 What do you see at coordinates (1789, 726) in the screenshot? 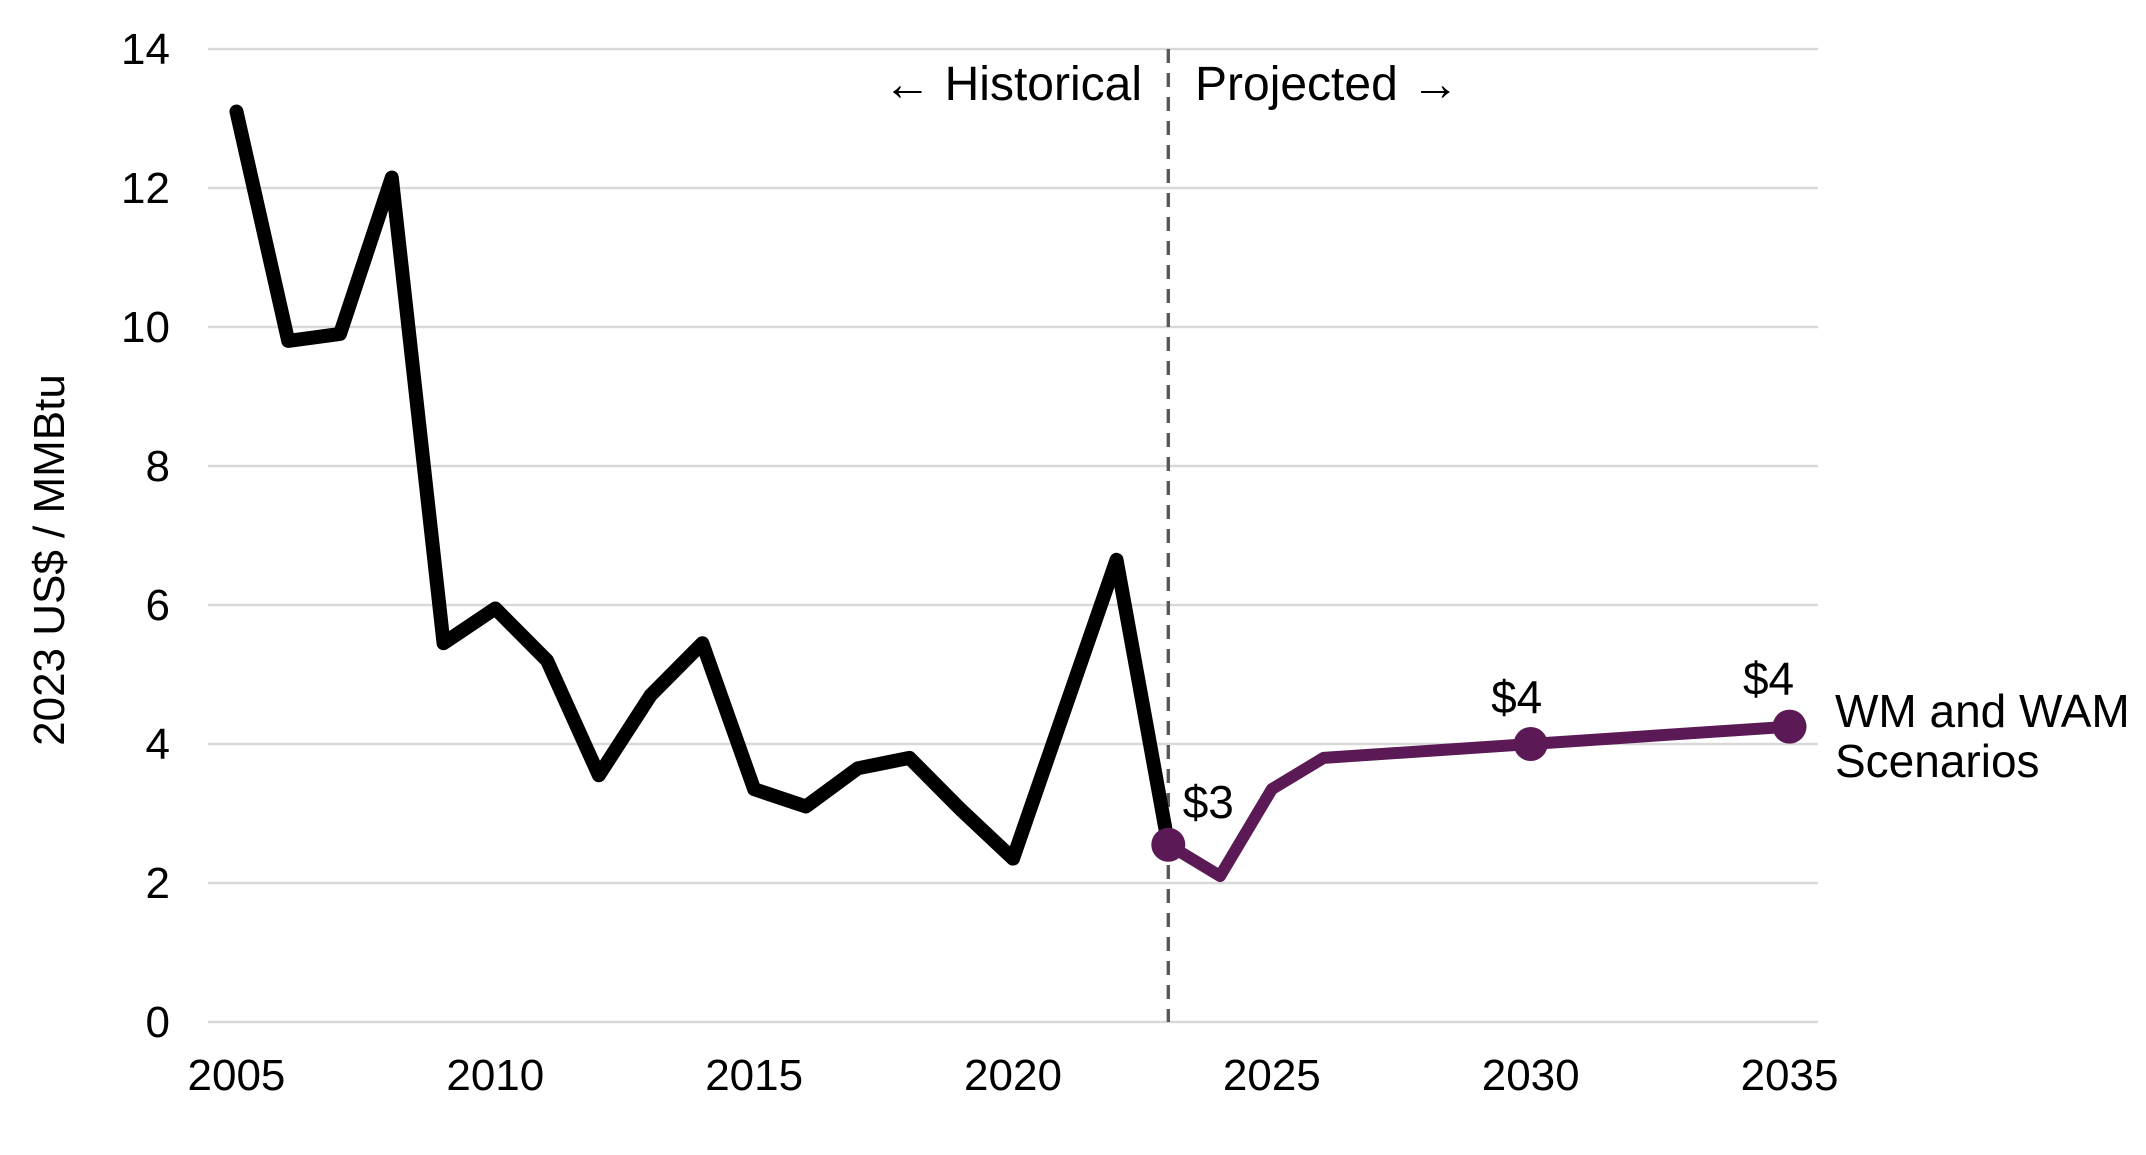
I see `data-marker-2035` at bounding box center [1789, 726].